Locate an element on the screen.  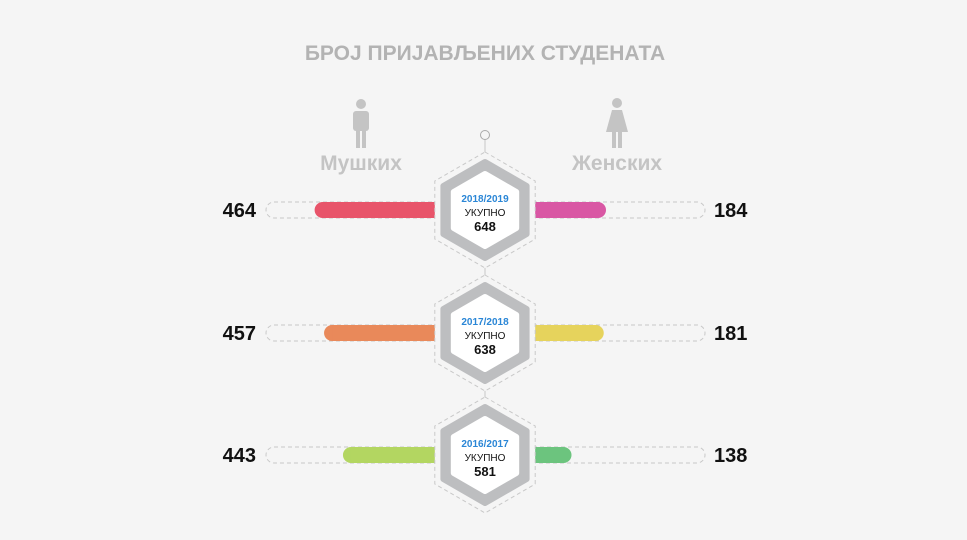
male-value: 464 is located at coordinates (240, 211).